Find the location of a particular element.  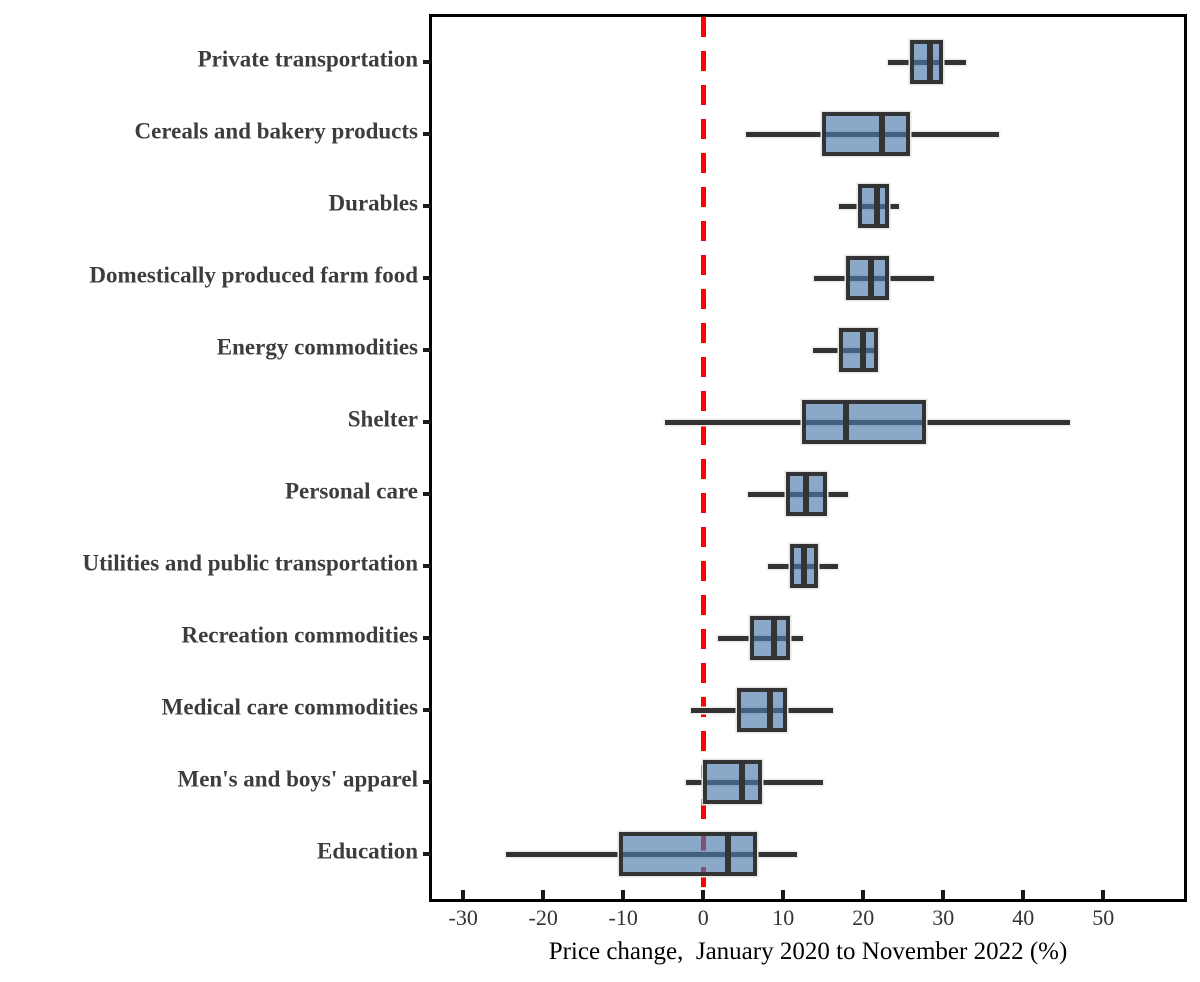

x-tick-label: 40 is located at coordinates (1023, 917).